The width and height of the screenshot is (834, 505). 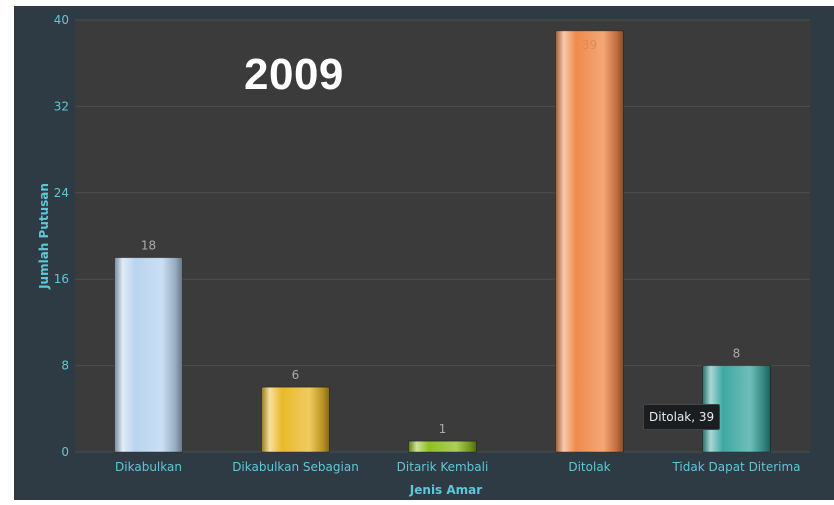 What do you see at coordinates (295, 467) in the screenshot?
I see `x-tick-label: Dikabulkan Sebagian` at bounding box center [295, 467].